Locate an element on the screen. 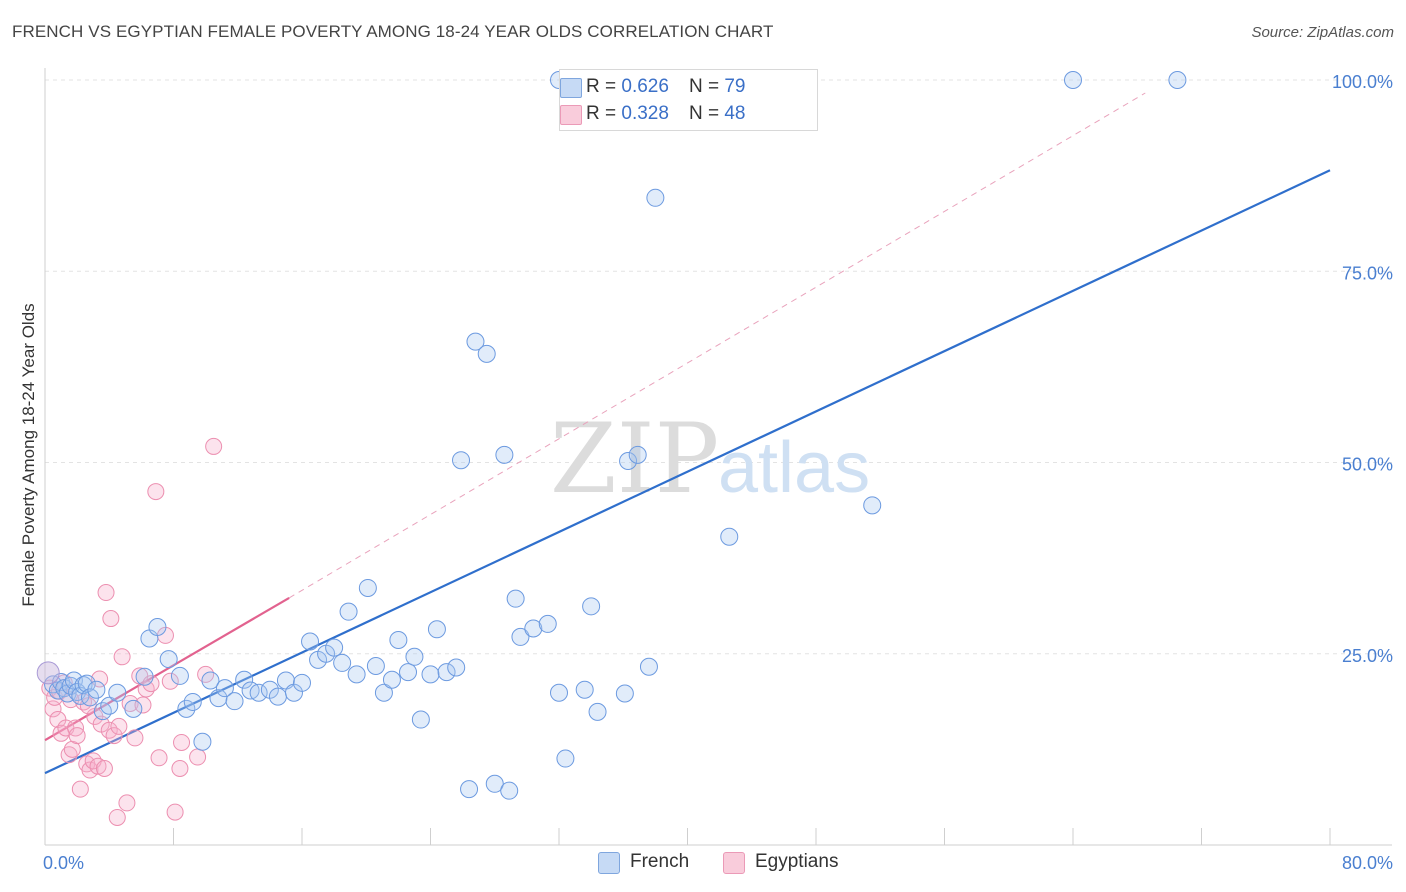 The width and height of the screenshot is (1406, 892). x-tick-label: 0.0% is located at coordinates (63, 863).